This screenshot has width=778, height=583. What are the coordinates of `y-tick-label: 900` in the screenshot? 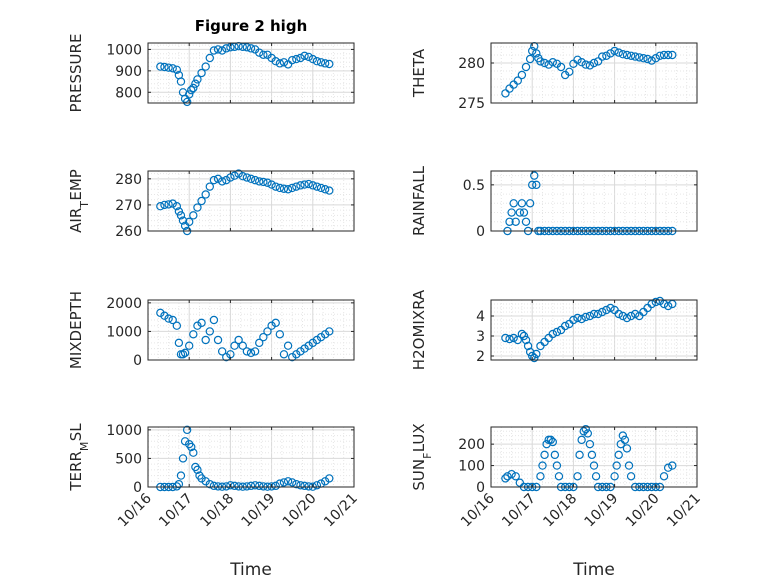 It's located at (128, 72).